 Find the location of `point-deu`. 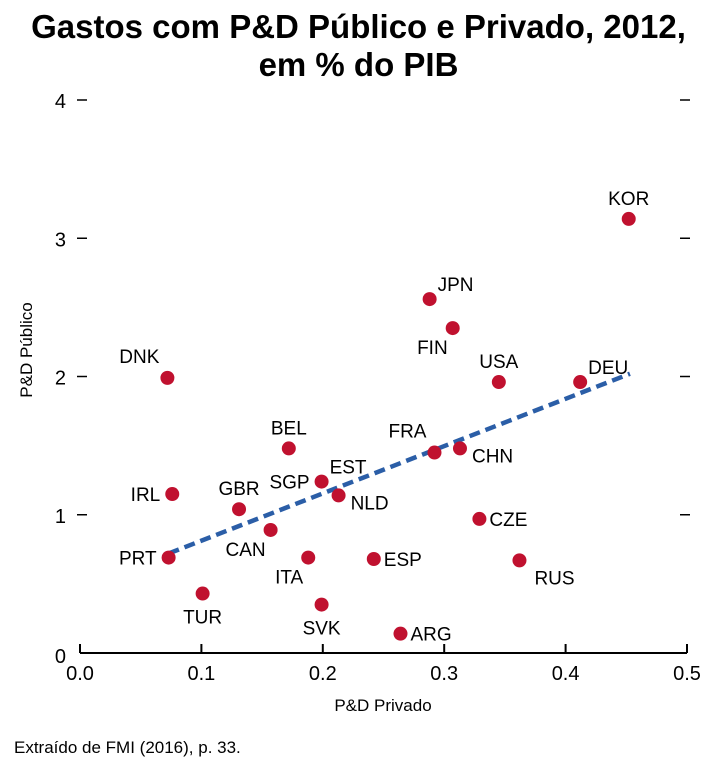

point-deu is located at coordinates (580, 382).